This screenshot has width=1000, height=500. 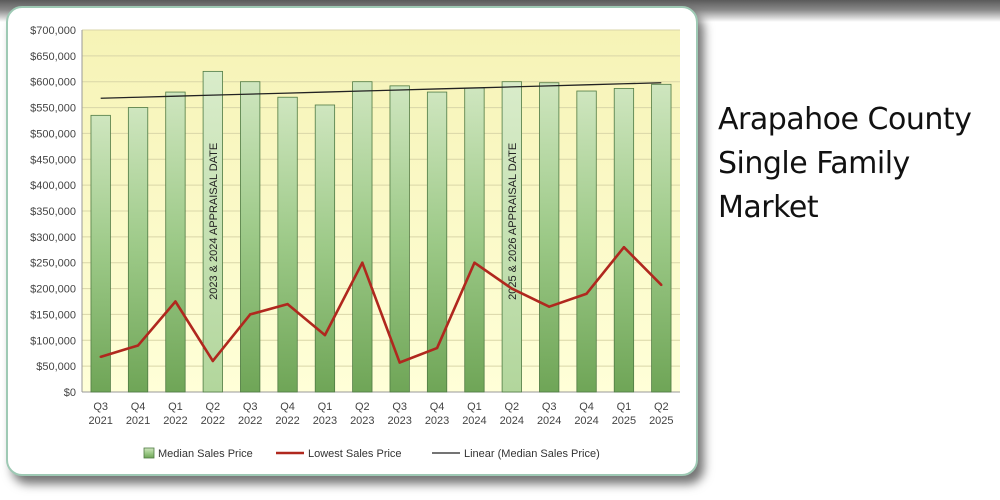 I want to click on y-tick-label: $50,000, so click(x=56, y=367).